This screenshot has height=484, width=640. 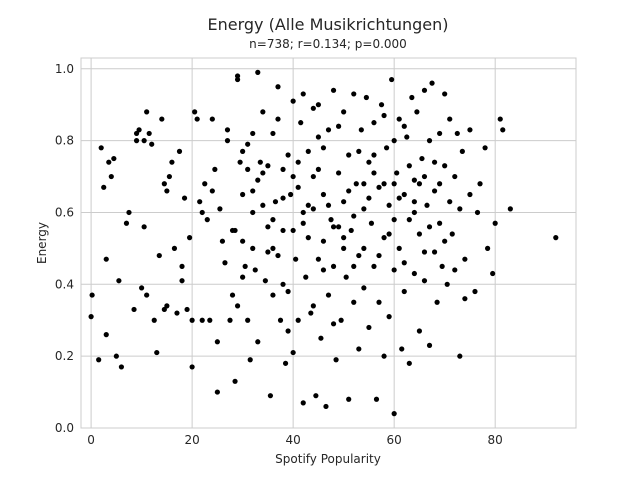 What do you see at coordinates (42, 243) in the screenshot?
I see `y-axis-label: Energy` at bounding box center [42, 243].